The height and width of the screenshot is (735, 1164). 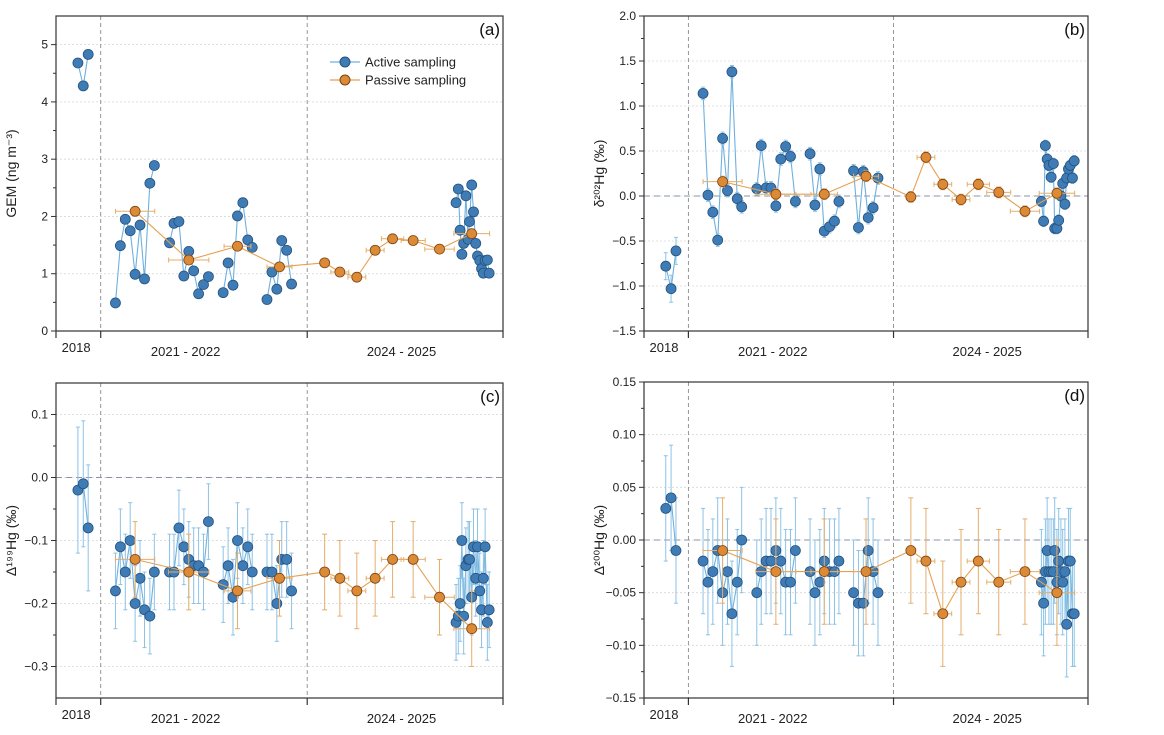 I want to click on y-tick-label: 0.10, so click(x=625, y=435).